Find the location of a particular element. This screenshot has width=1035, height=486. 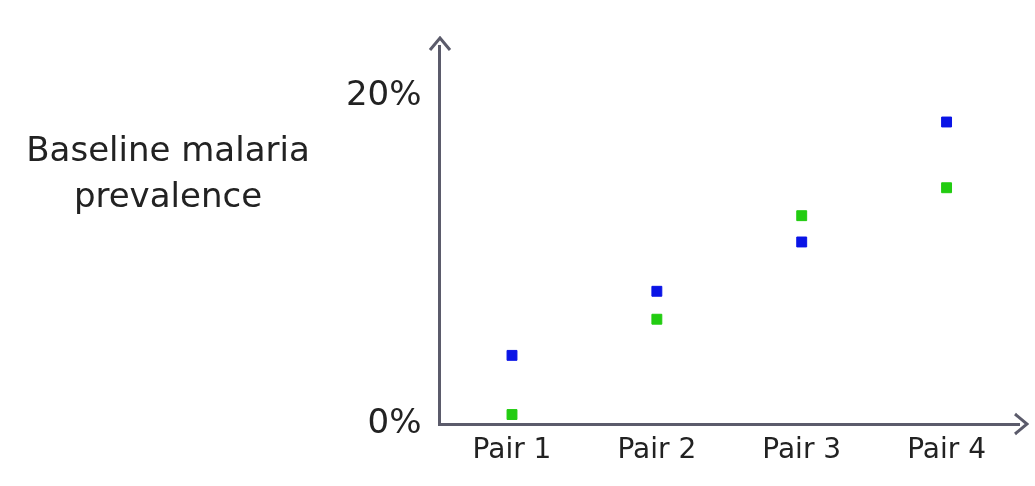

x-tick-label: Pair 1 is located at coordinates (512, 449).